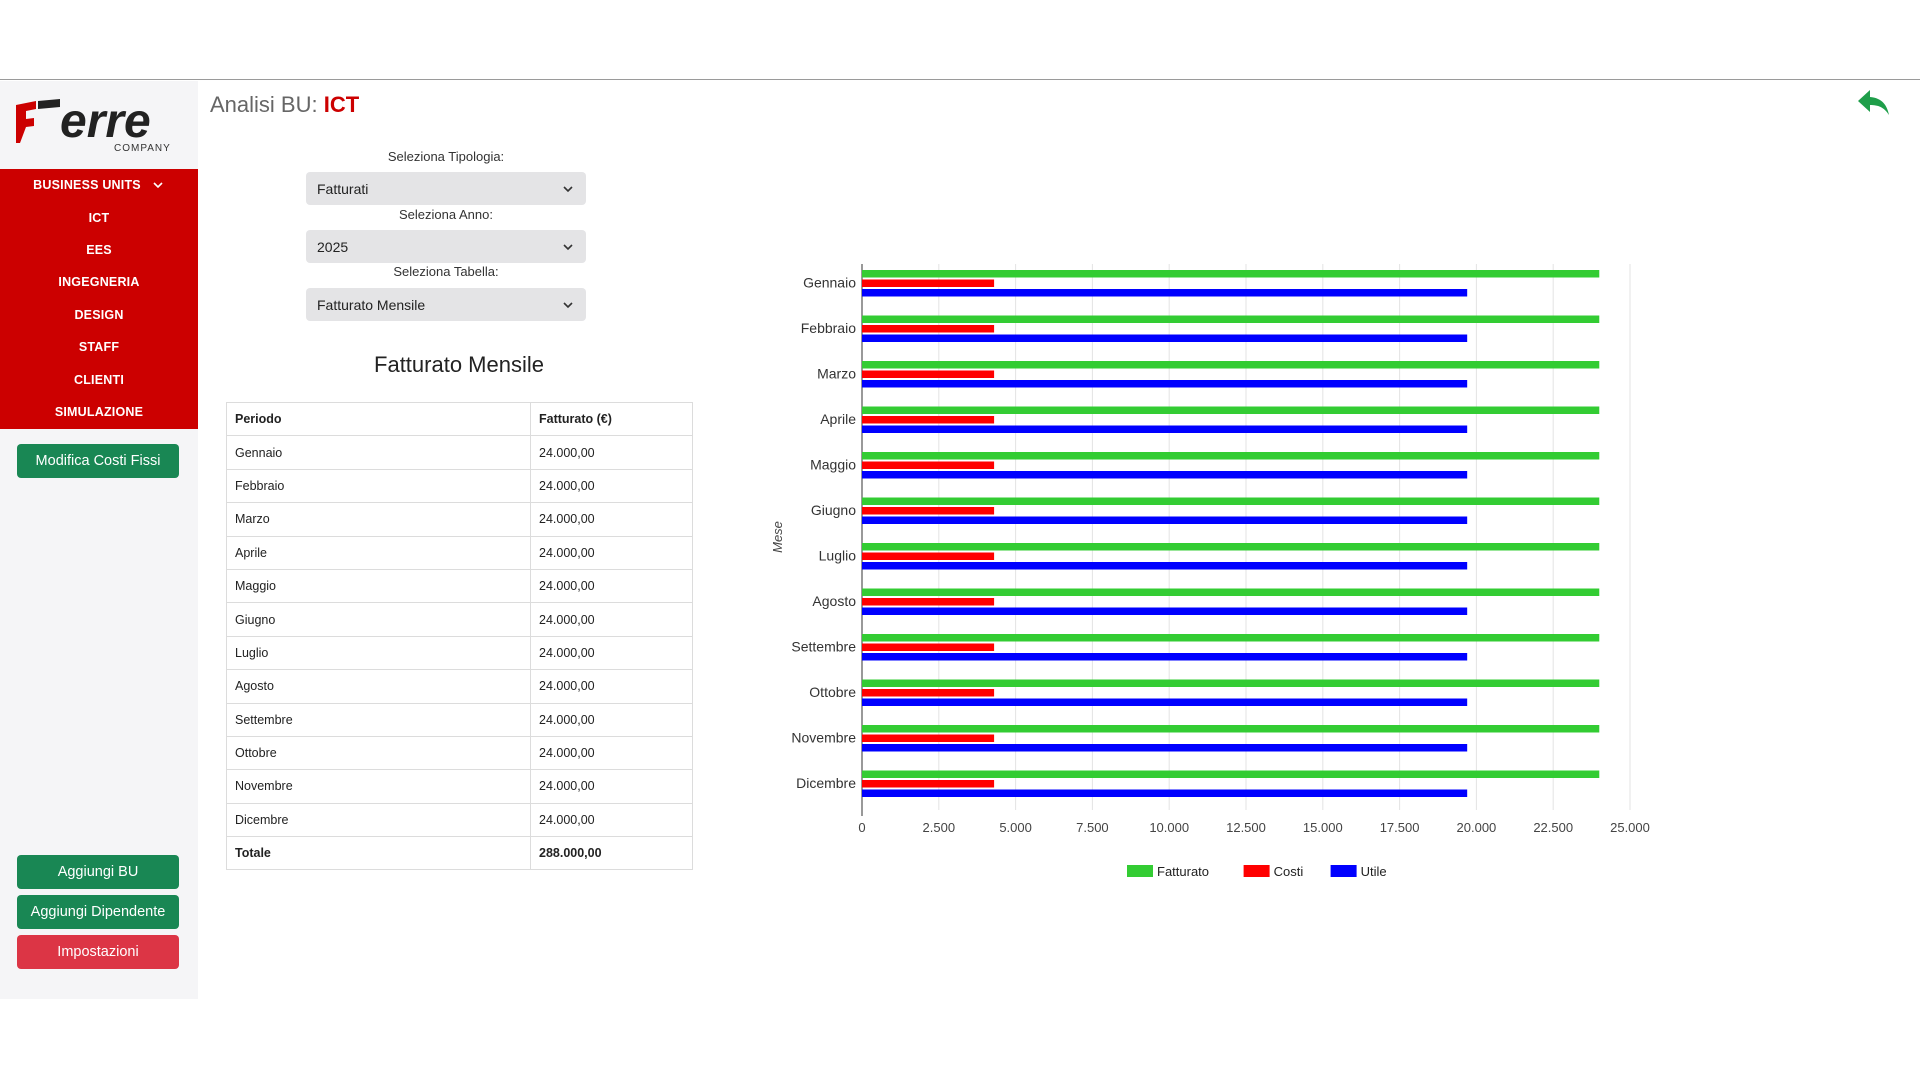  What do you see at coordinates (378, 820) in the screenshot?
I see `period-cell: Dicembre` at bounding box center [378, 820].